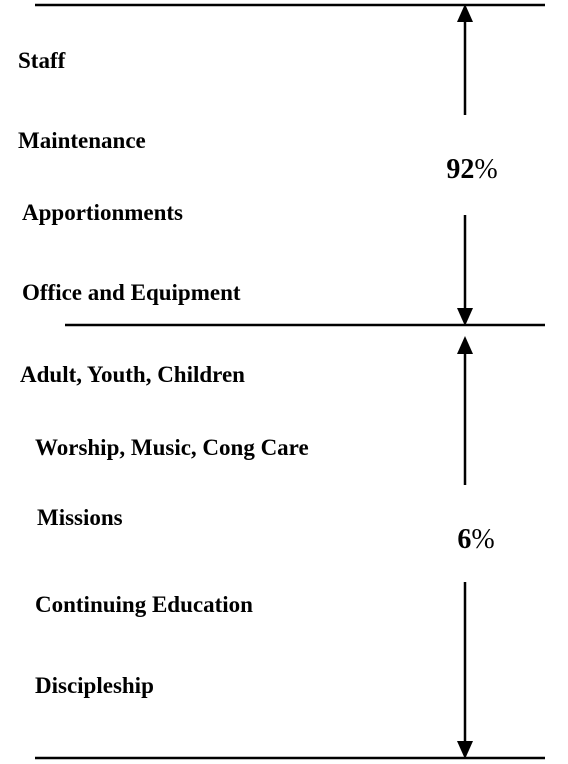 The width and height of the screenshot is (568, 764). Describe the element at coordinates (172, 447) in the screenshot. I see `item: Worship, Music, Cong Care` at that location.